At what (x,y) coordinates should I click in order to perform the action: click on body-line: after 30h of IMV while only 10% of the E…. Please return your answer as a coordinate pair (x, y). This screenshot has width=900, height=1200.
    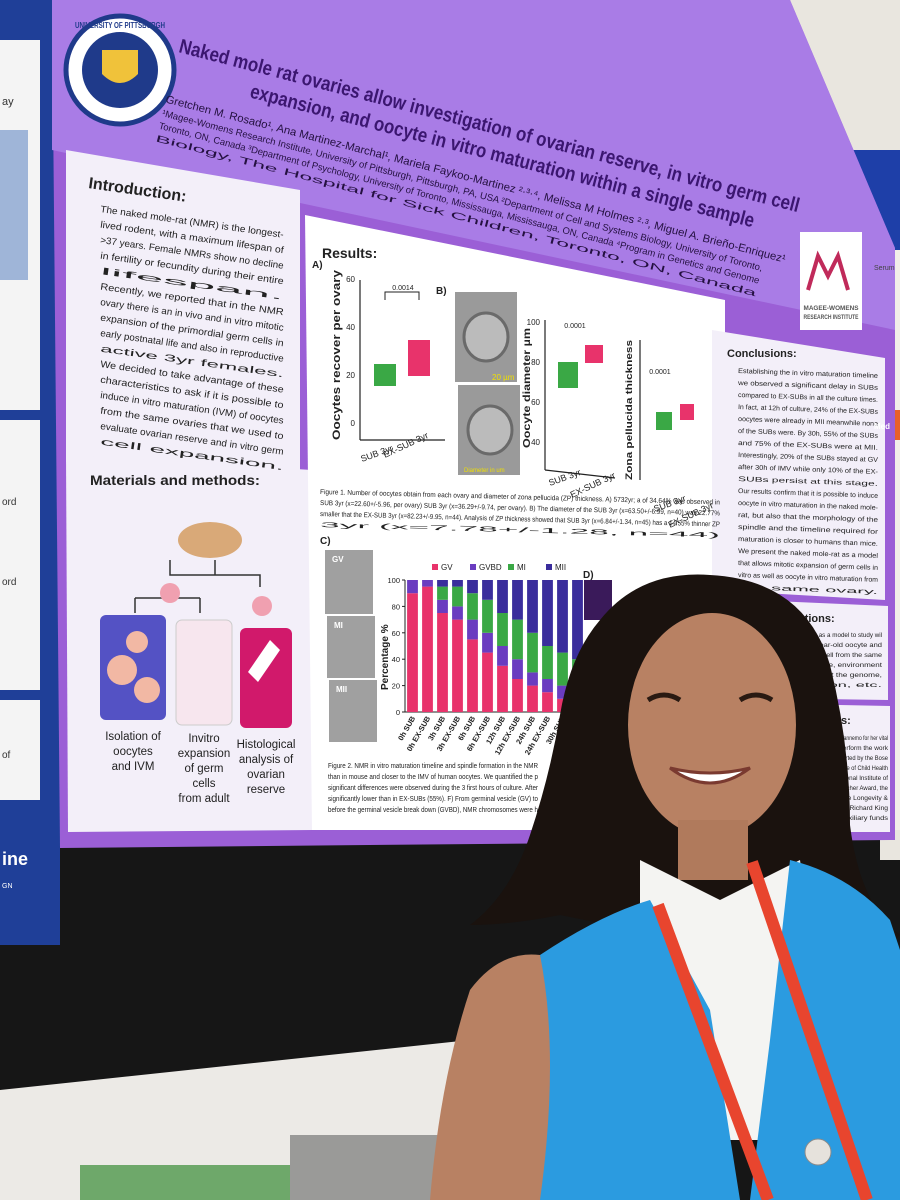
    Looking at the image, I should click on (808, 470).